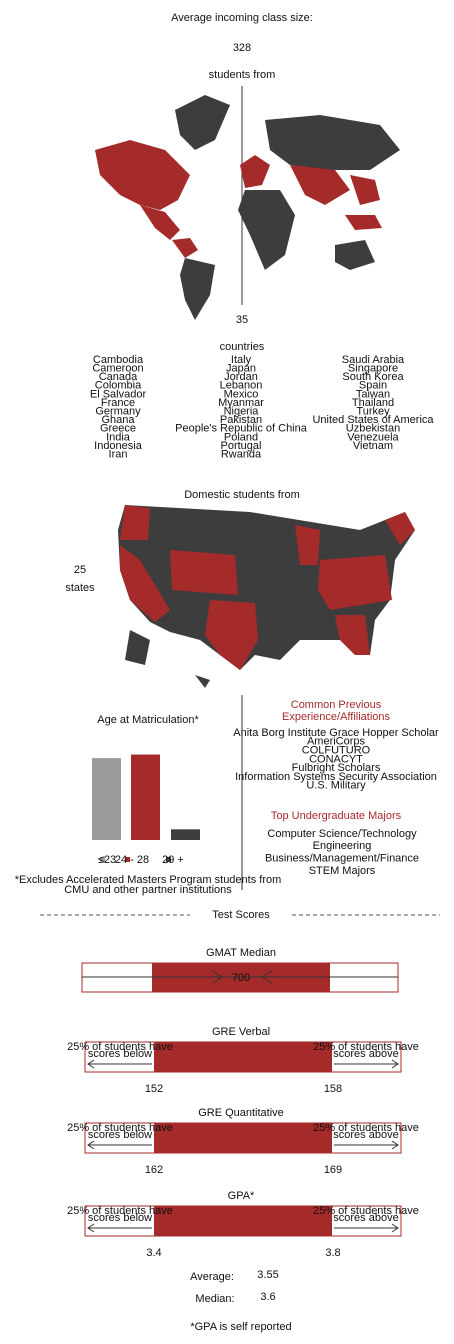 The width and height of the screenshot is (454, 1344). What do you see at coordinates (336, 786) in the screenshot?
I see `affiliation: U.S. Military` at bounding box center [336, 786].